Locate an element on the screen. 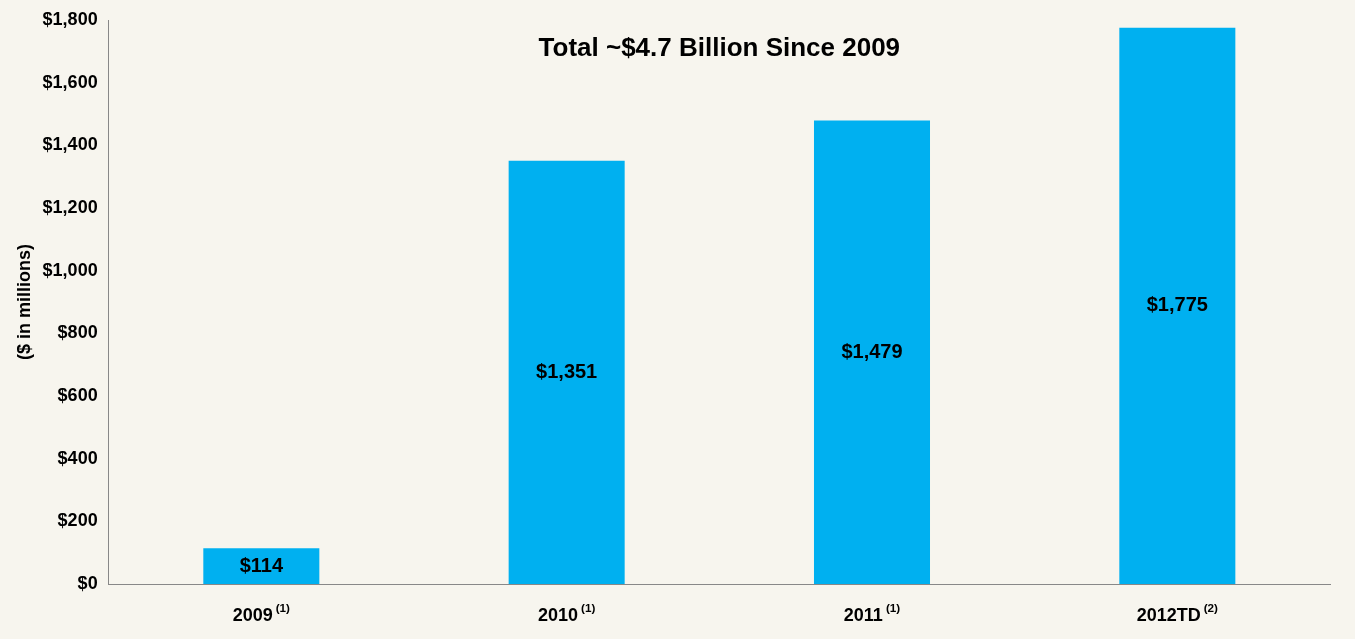 This screenshot has height=639, width=1355. y-tick-label: $200 is located at coordinates (77, 520).